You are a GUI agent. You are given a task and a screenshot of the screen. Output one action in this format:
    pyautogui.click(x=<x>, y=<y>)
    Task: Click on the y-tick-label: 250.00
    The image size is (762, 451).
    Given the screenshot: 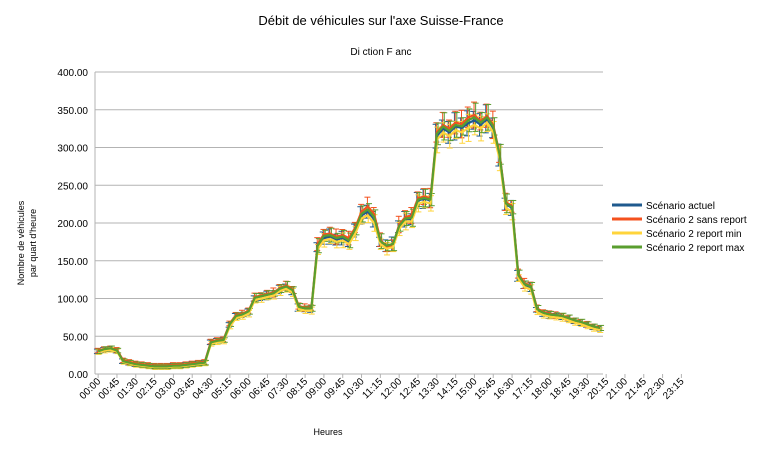 What is the action you would take?
    pyautogui.click(x=72, y=186)
    